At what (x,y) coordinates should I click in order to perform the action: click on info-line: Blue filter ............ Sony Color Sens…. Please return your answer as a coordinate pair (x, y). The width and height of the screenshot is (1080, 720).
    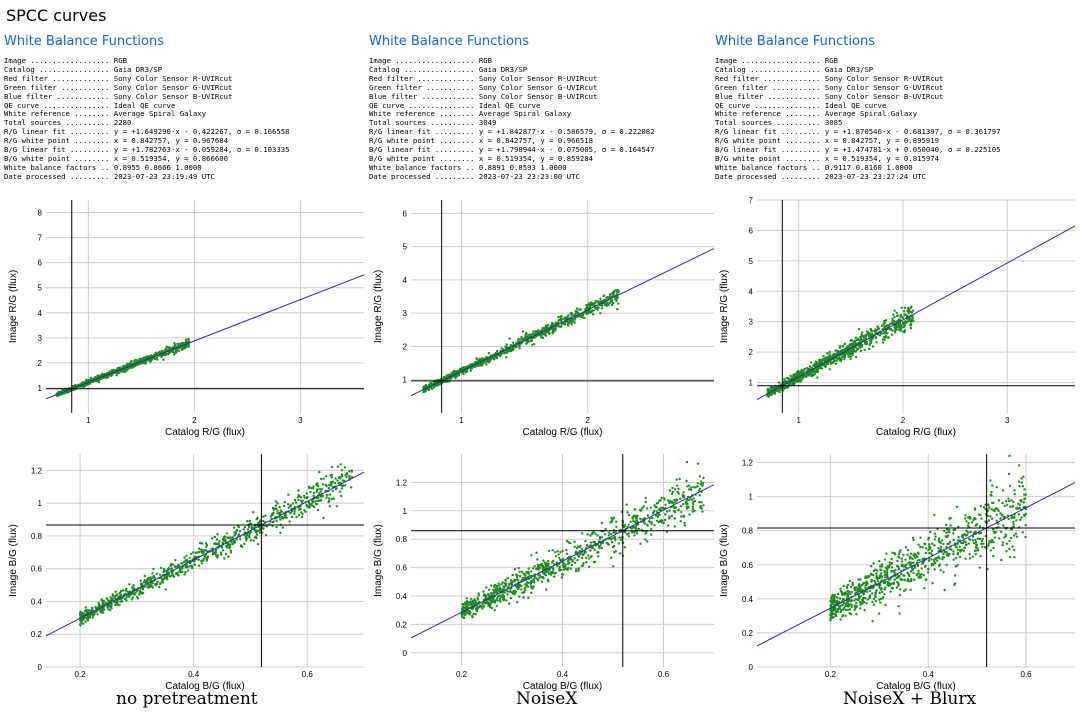
    Looking at the image, I should click on (483, 96).